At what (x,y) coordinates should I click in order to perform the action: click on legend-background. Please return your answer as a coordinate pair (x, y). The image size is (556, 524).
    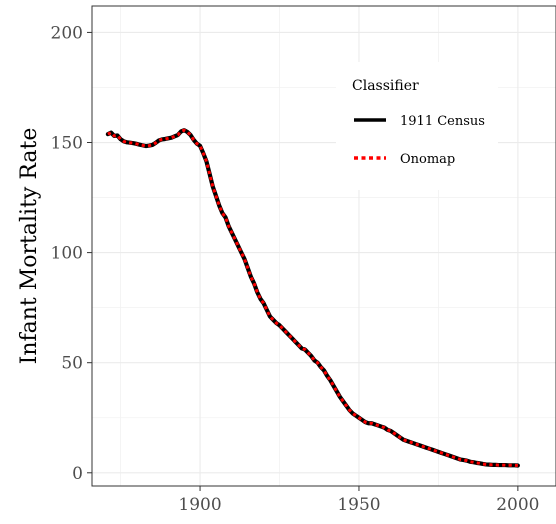
    Looking at the image, I should click on (417, 126).